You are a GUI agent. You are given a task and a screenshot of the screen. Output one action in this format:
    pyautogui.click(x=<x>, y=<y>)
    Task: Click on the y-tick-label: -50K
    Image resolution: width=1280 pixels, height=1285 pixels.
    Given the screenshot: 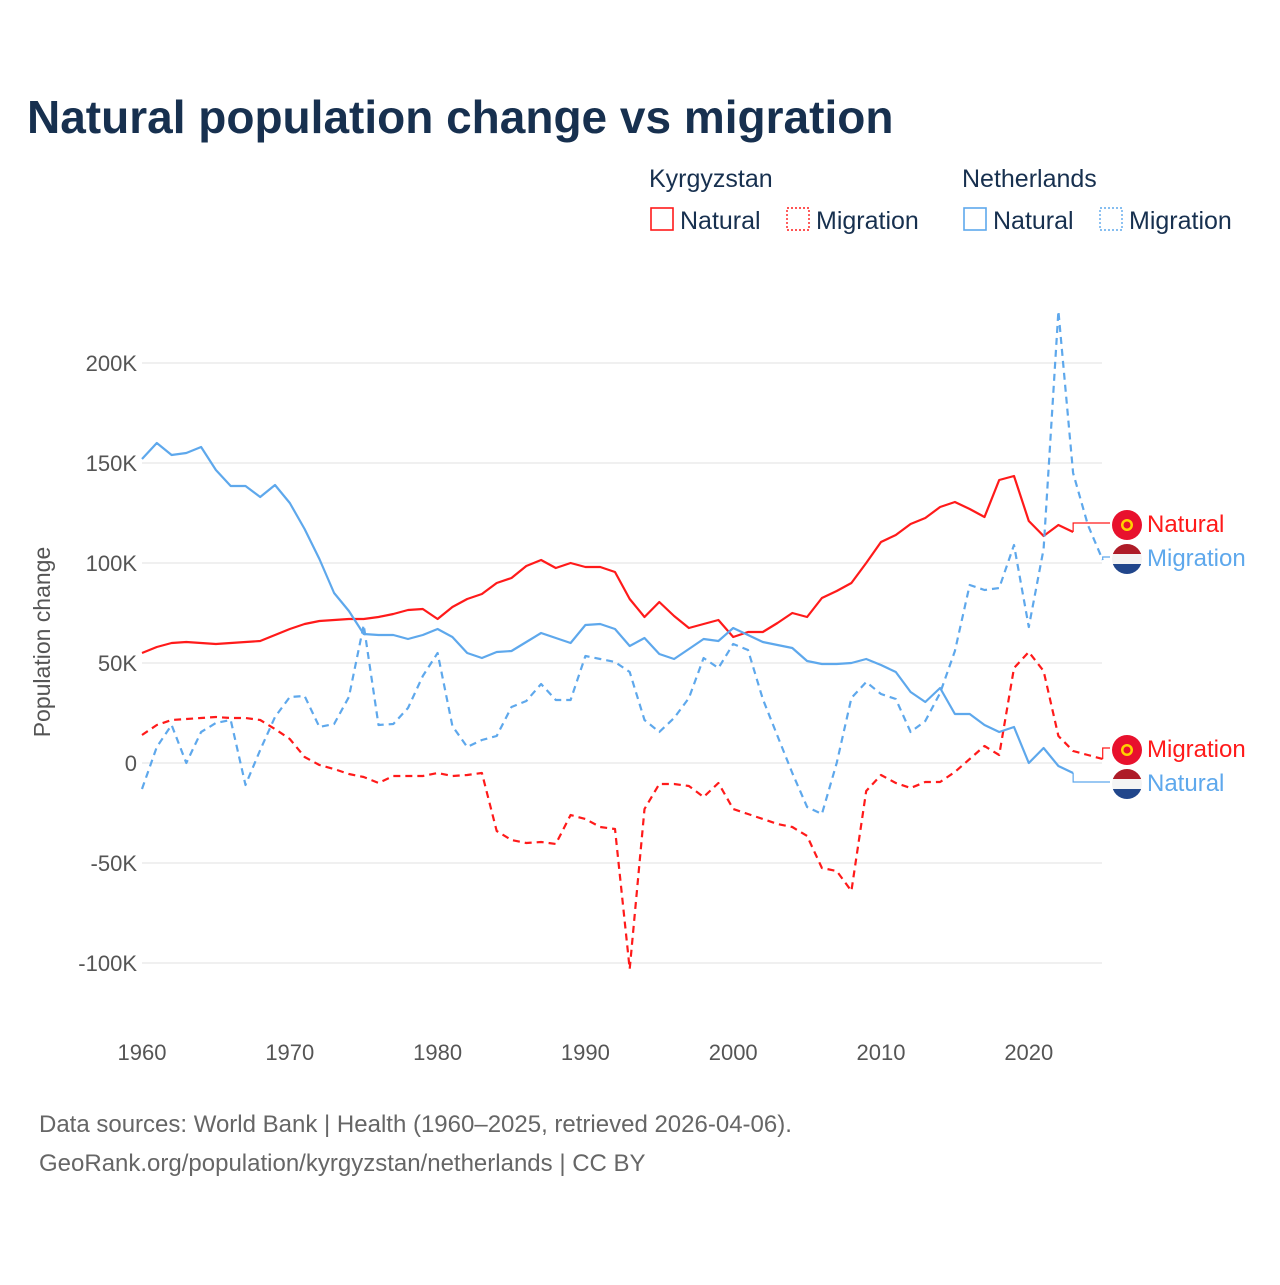 What is the action you would take?
    pyautogui.click(x=114, y=863)
    